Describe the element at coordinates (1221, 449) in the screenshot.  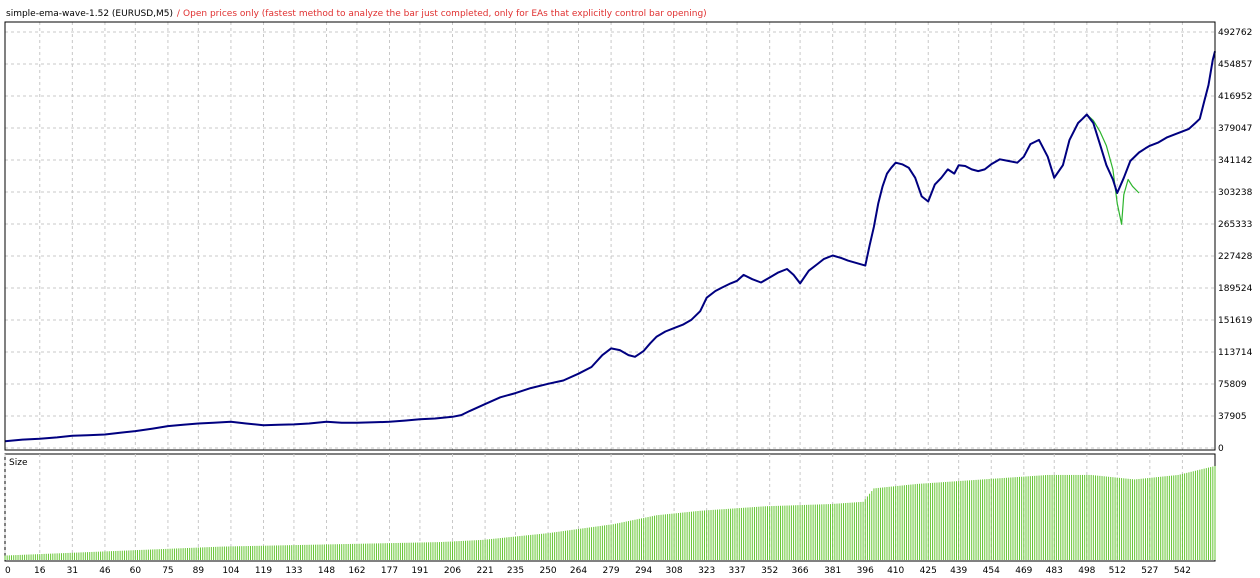
I see `y-tick-label: 0` at that location.